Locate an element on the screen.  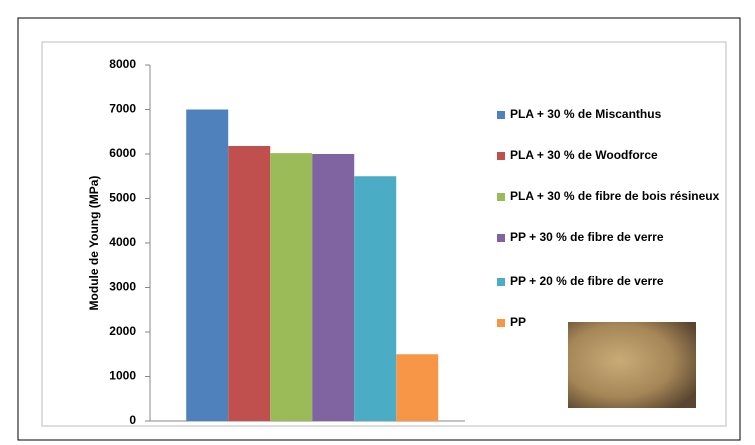
y-tick-label: 8000 is located at coordinates (122, 64).